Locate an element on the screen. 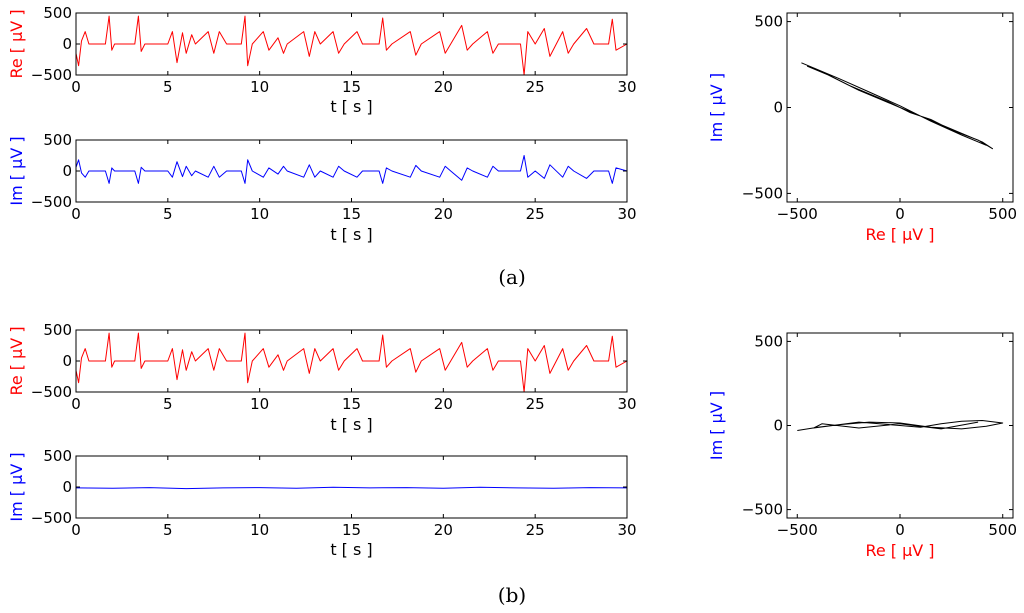 This screenshot has height=613, width=1024. chart-b-imag-vs-real: −500 0 500 500 0 −500 Re [ μV ] Im [ μV ] is located at coordinates (862, 446).